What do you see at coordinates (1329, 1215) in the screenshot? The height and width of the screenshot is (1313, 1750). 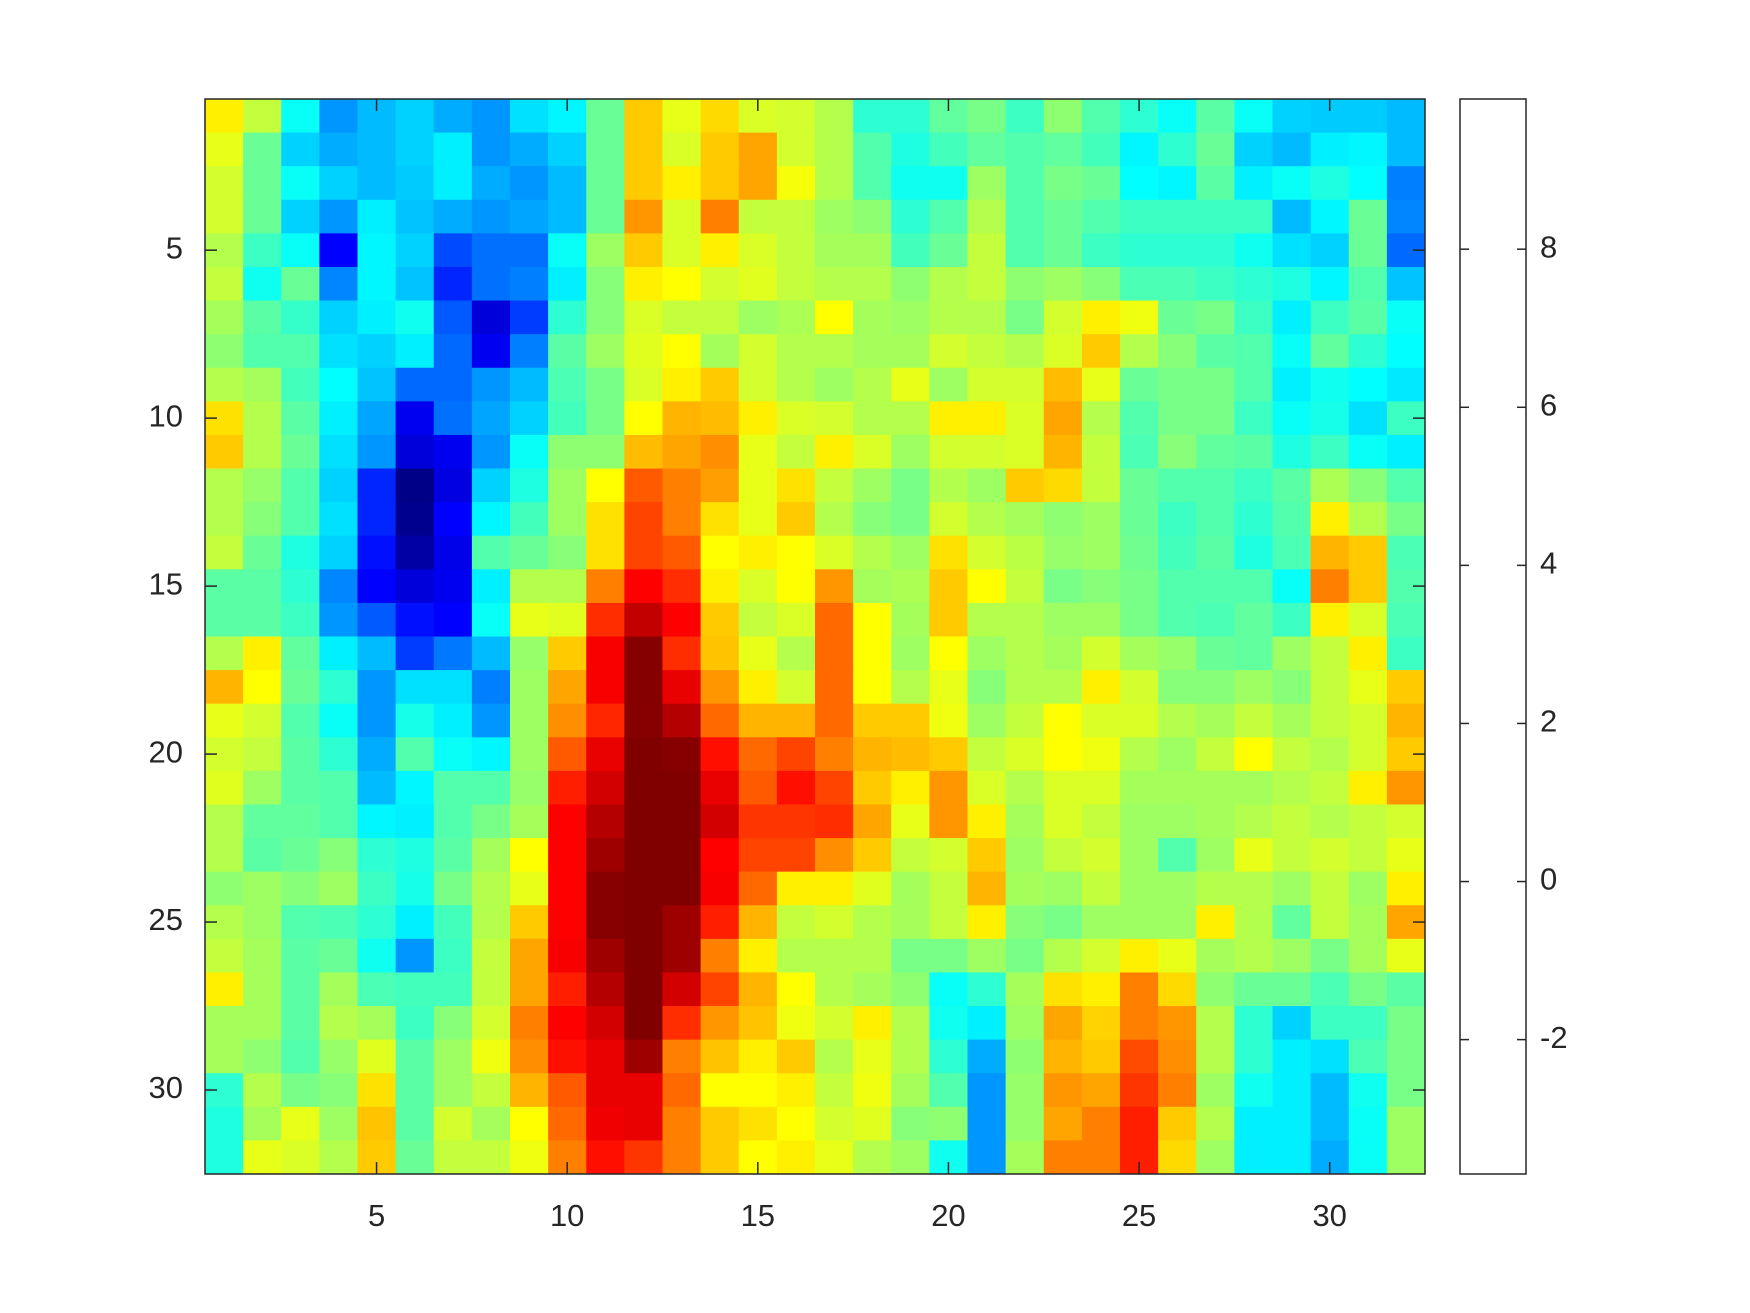 I see `x-tick-label: 30` at bounding box center [1329, 1215].